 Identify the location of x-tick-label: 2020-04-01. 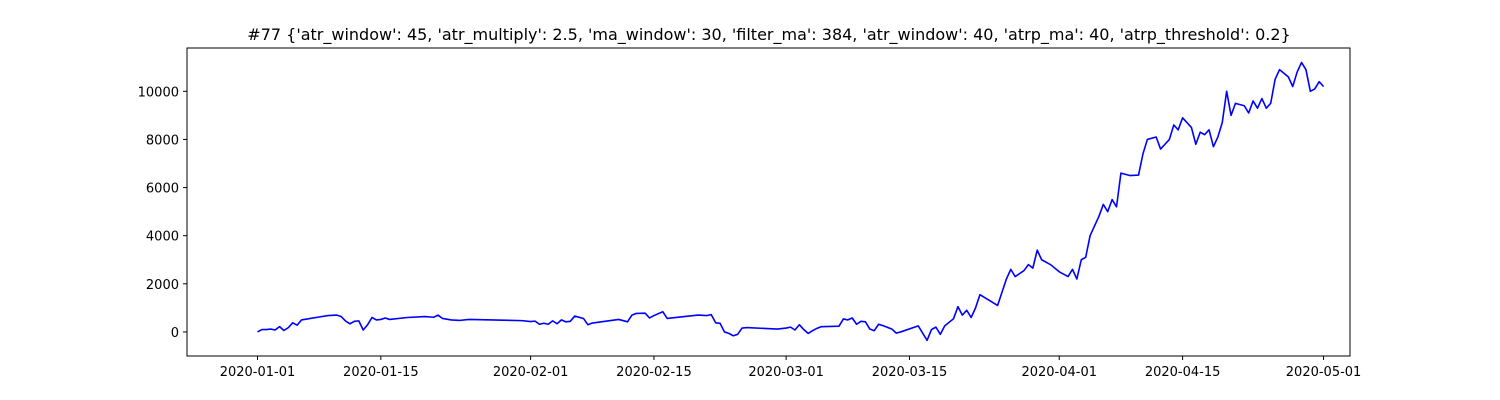
(1059, 372).